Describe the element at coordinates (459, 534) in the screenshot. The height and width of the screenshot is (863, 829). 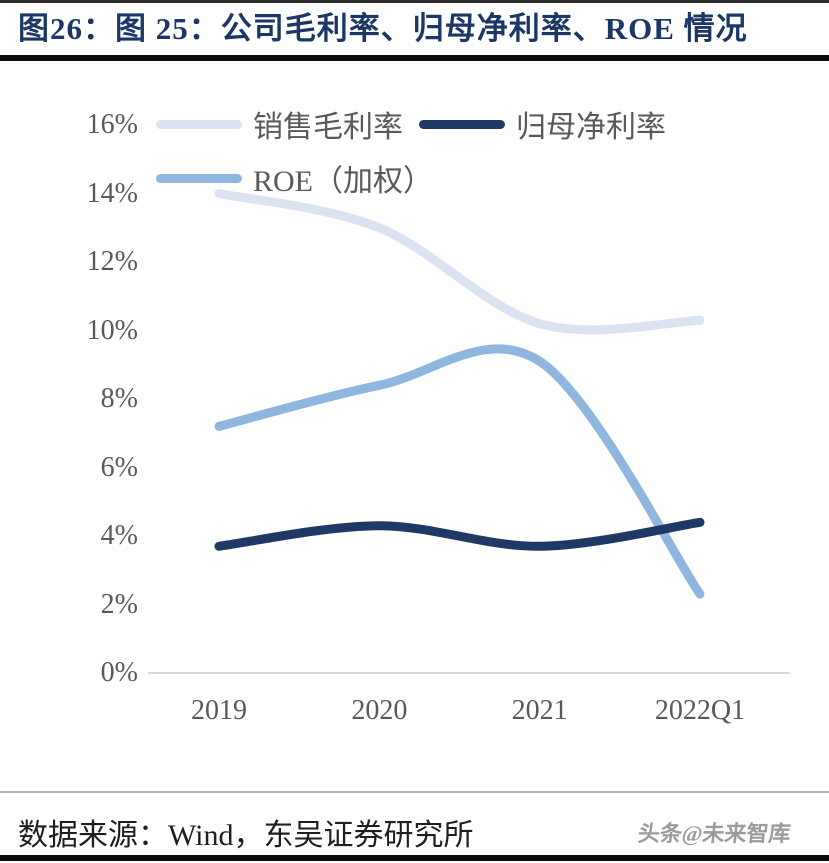
I see `series-line-net-margin` at that location.